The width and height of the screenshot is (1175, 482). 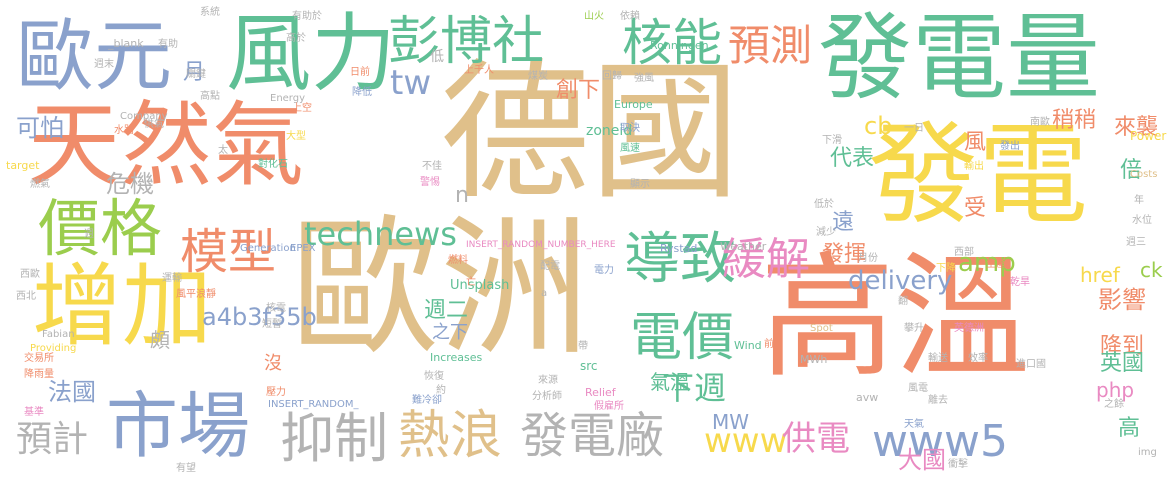 I want to click on cloud-word: 緩解, so click(x=766, y=259).